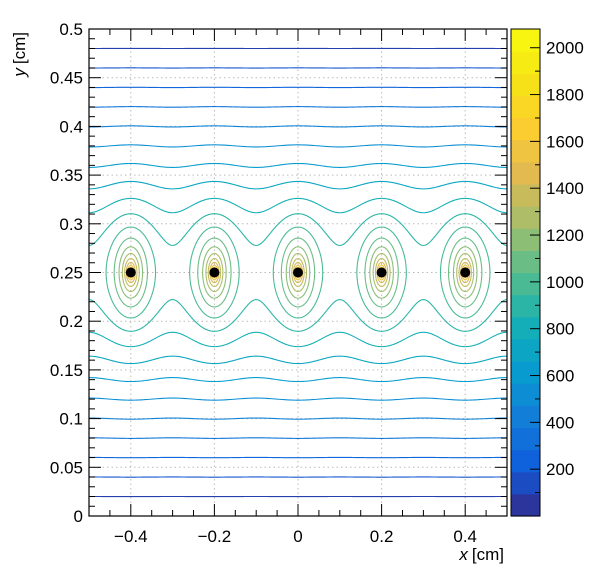 The height and width of the screenshot is (575, 598). I want to click on y-tick-label: 0.35, so click(66, 175).